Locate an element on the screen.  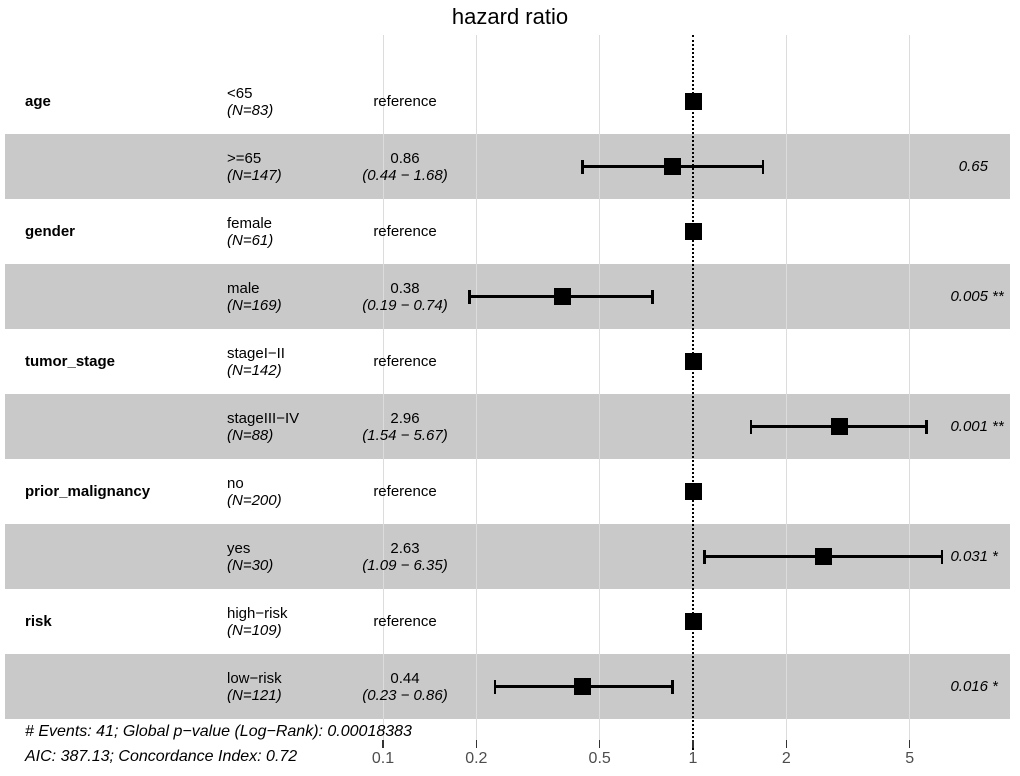
p-value-label: 0.005 is located at coordinates (969, 296).